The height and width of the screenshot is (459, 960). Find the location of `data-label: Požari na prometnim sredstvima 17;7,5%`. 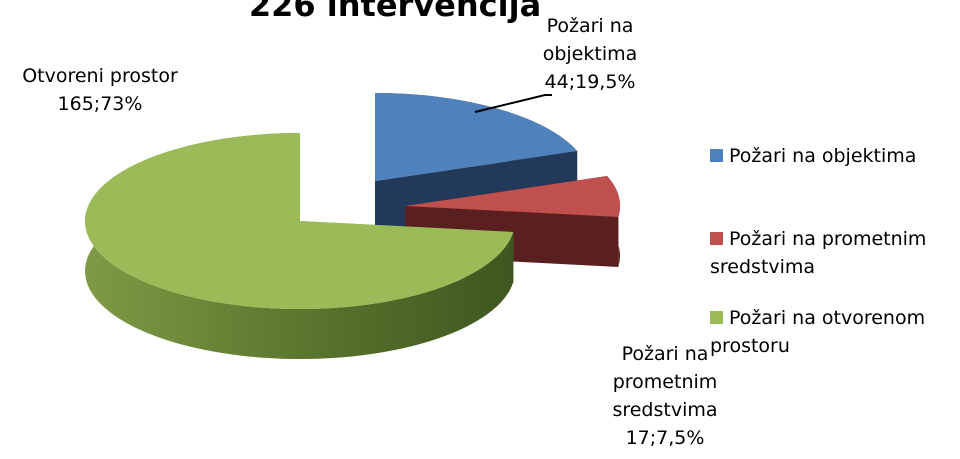

data-label: Požari na prometnim sredstvima 17;7,5% is located at coordinates (665, 396).